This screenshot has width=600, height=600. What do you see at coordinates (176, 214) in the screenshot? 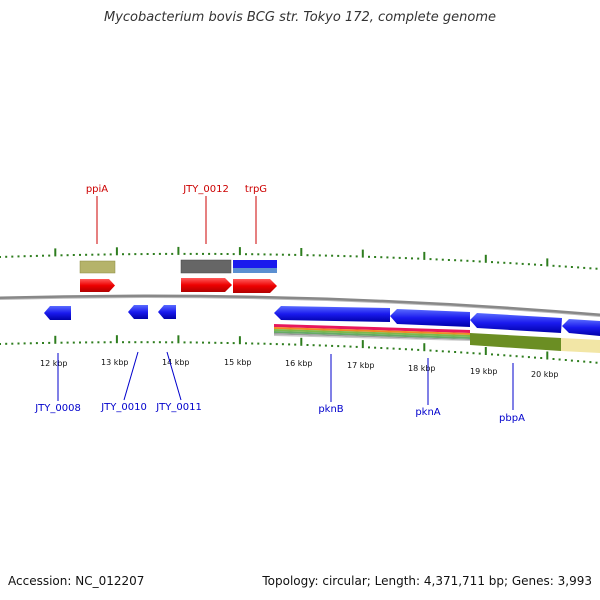
I see `forward-gene-labels: ppiA JTY_0012 trpG` at bounding box center [176, 214].